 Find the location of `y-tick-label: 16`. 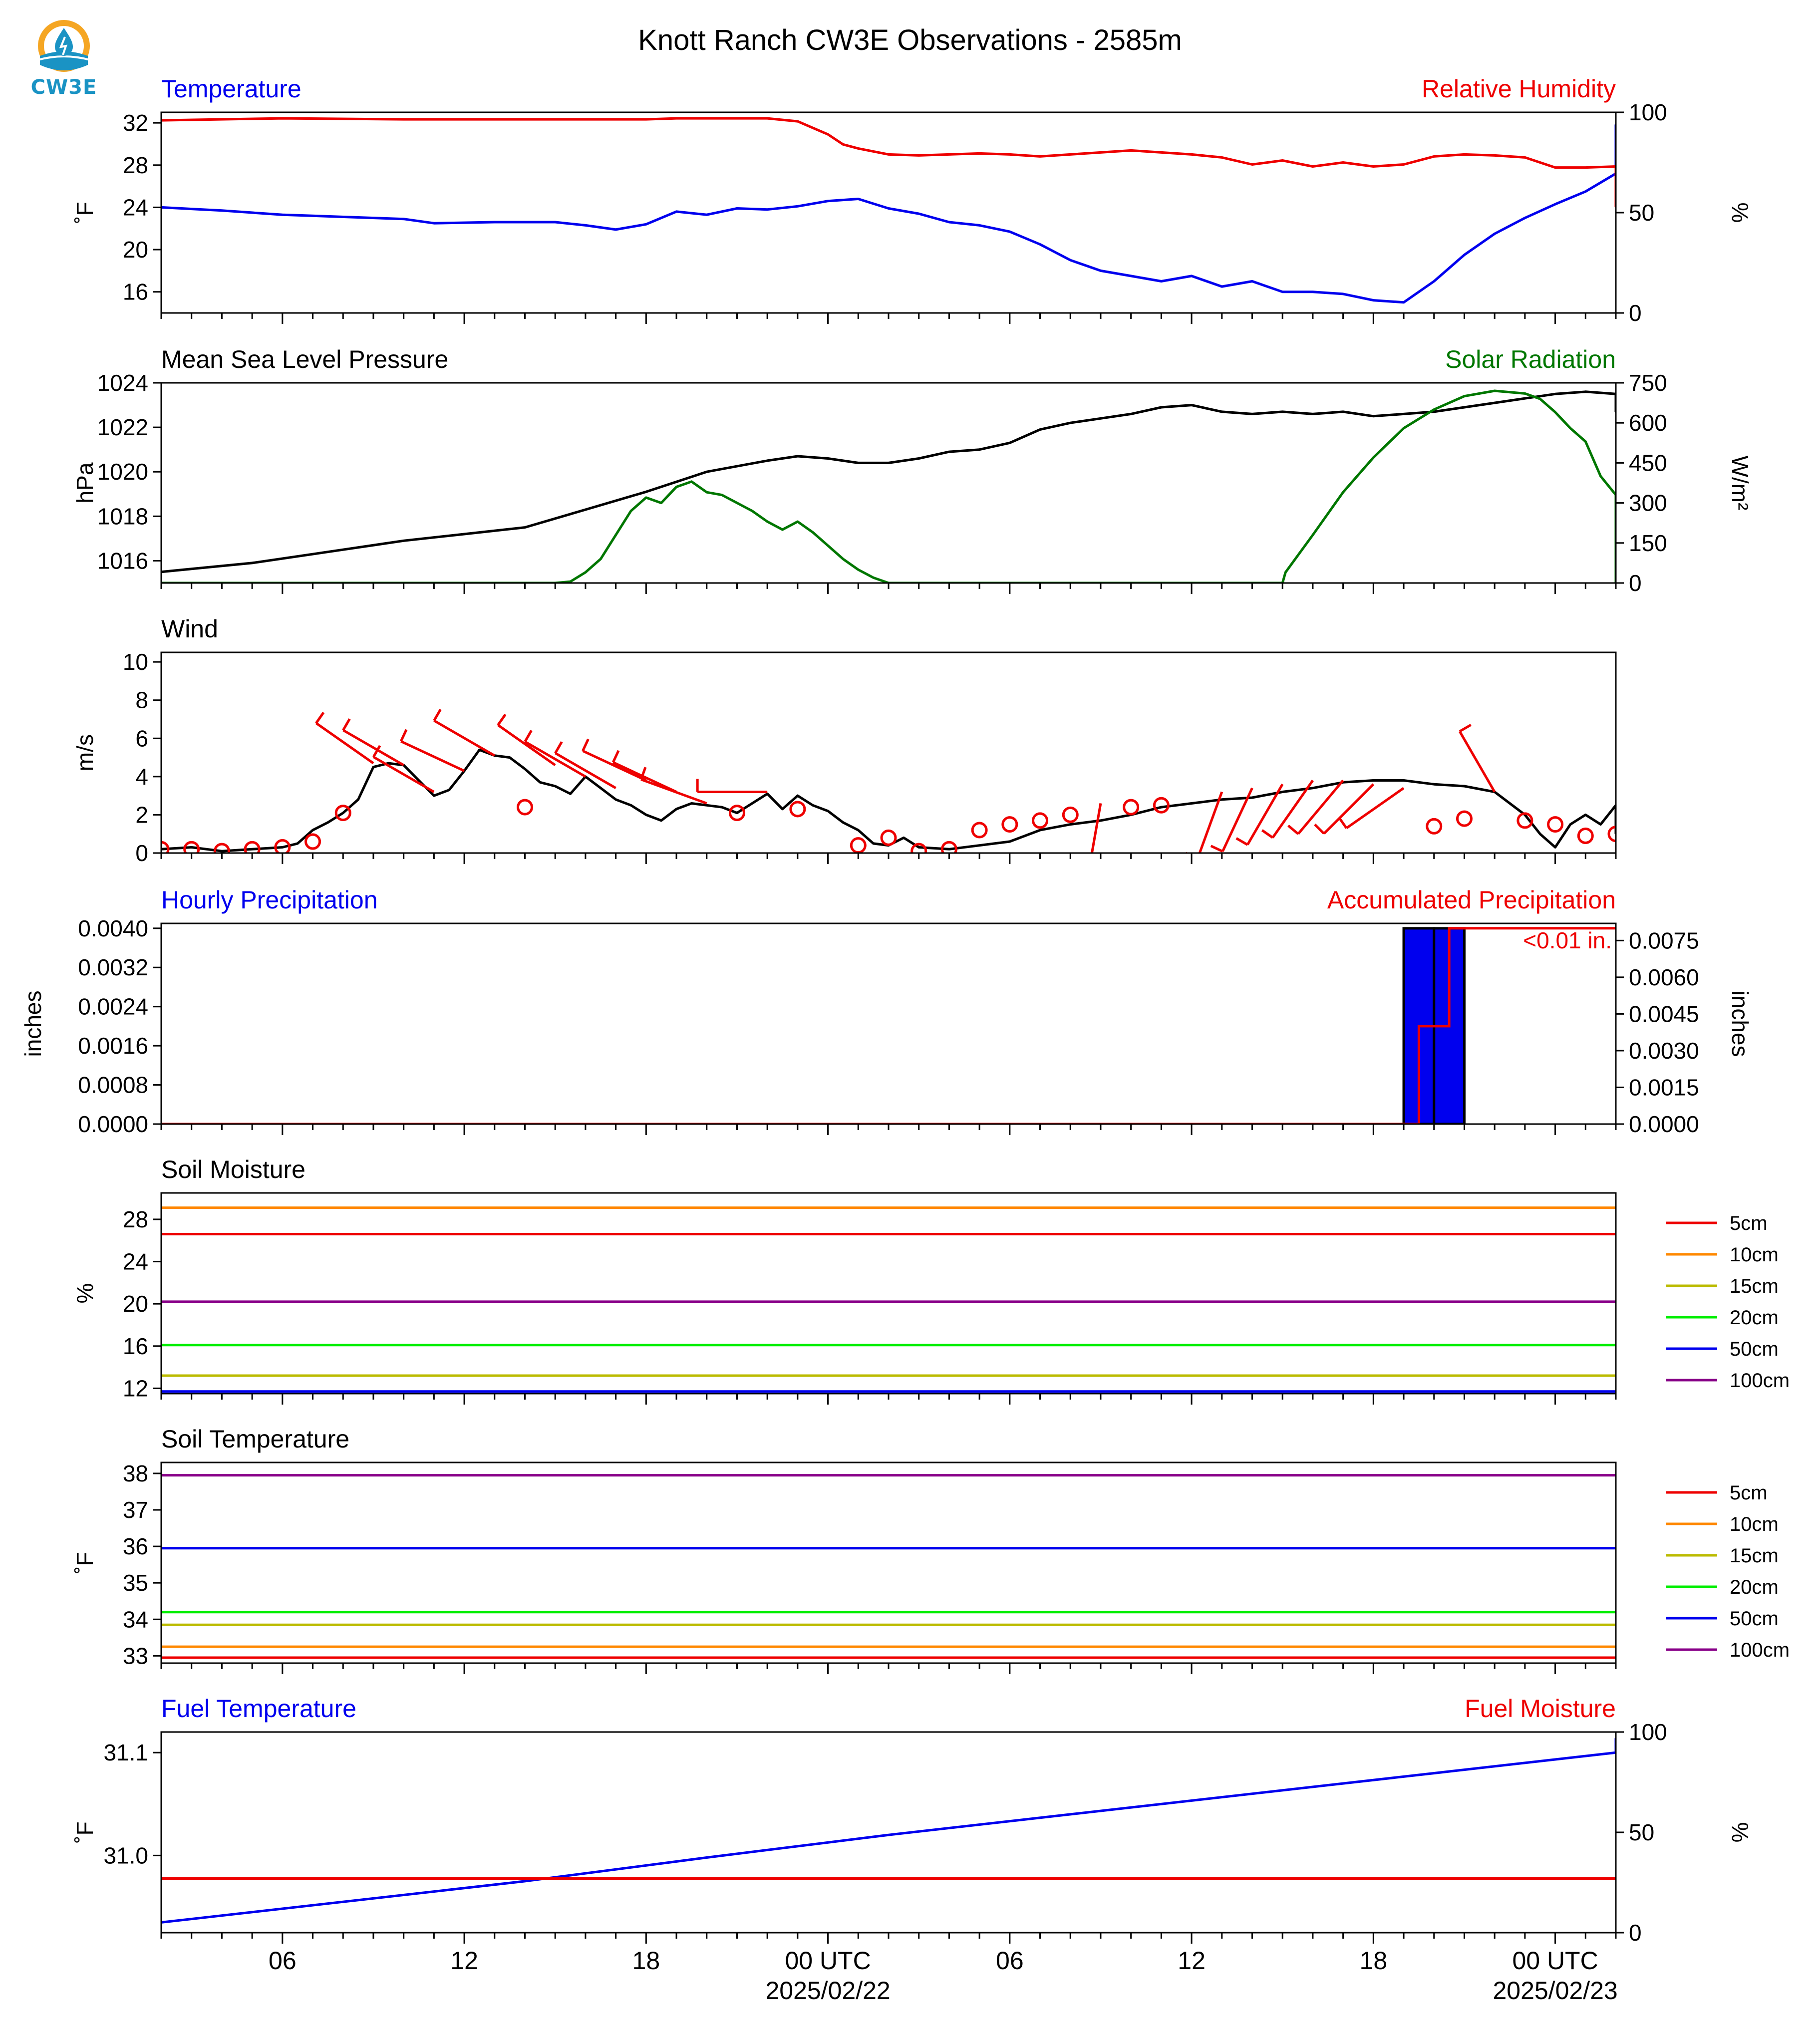

y-tick-label: 16 is located at coordinates (135, 1346).